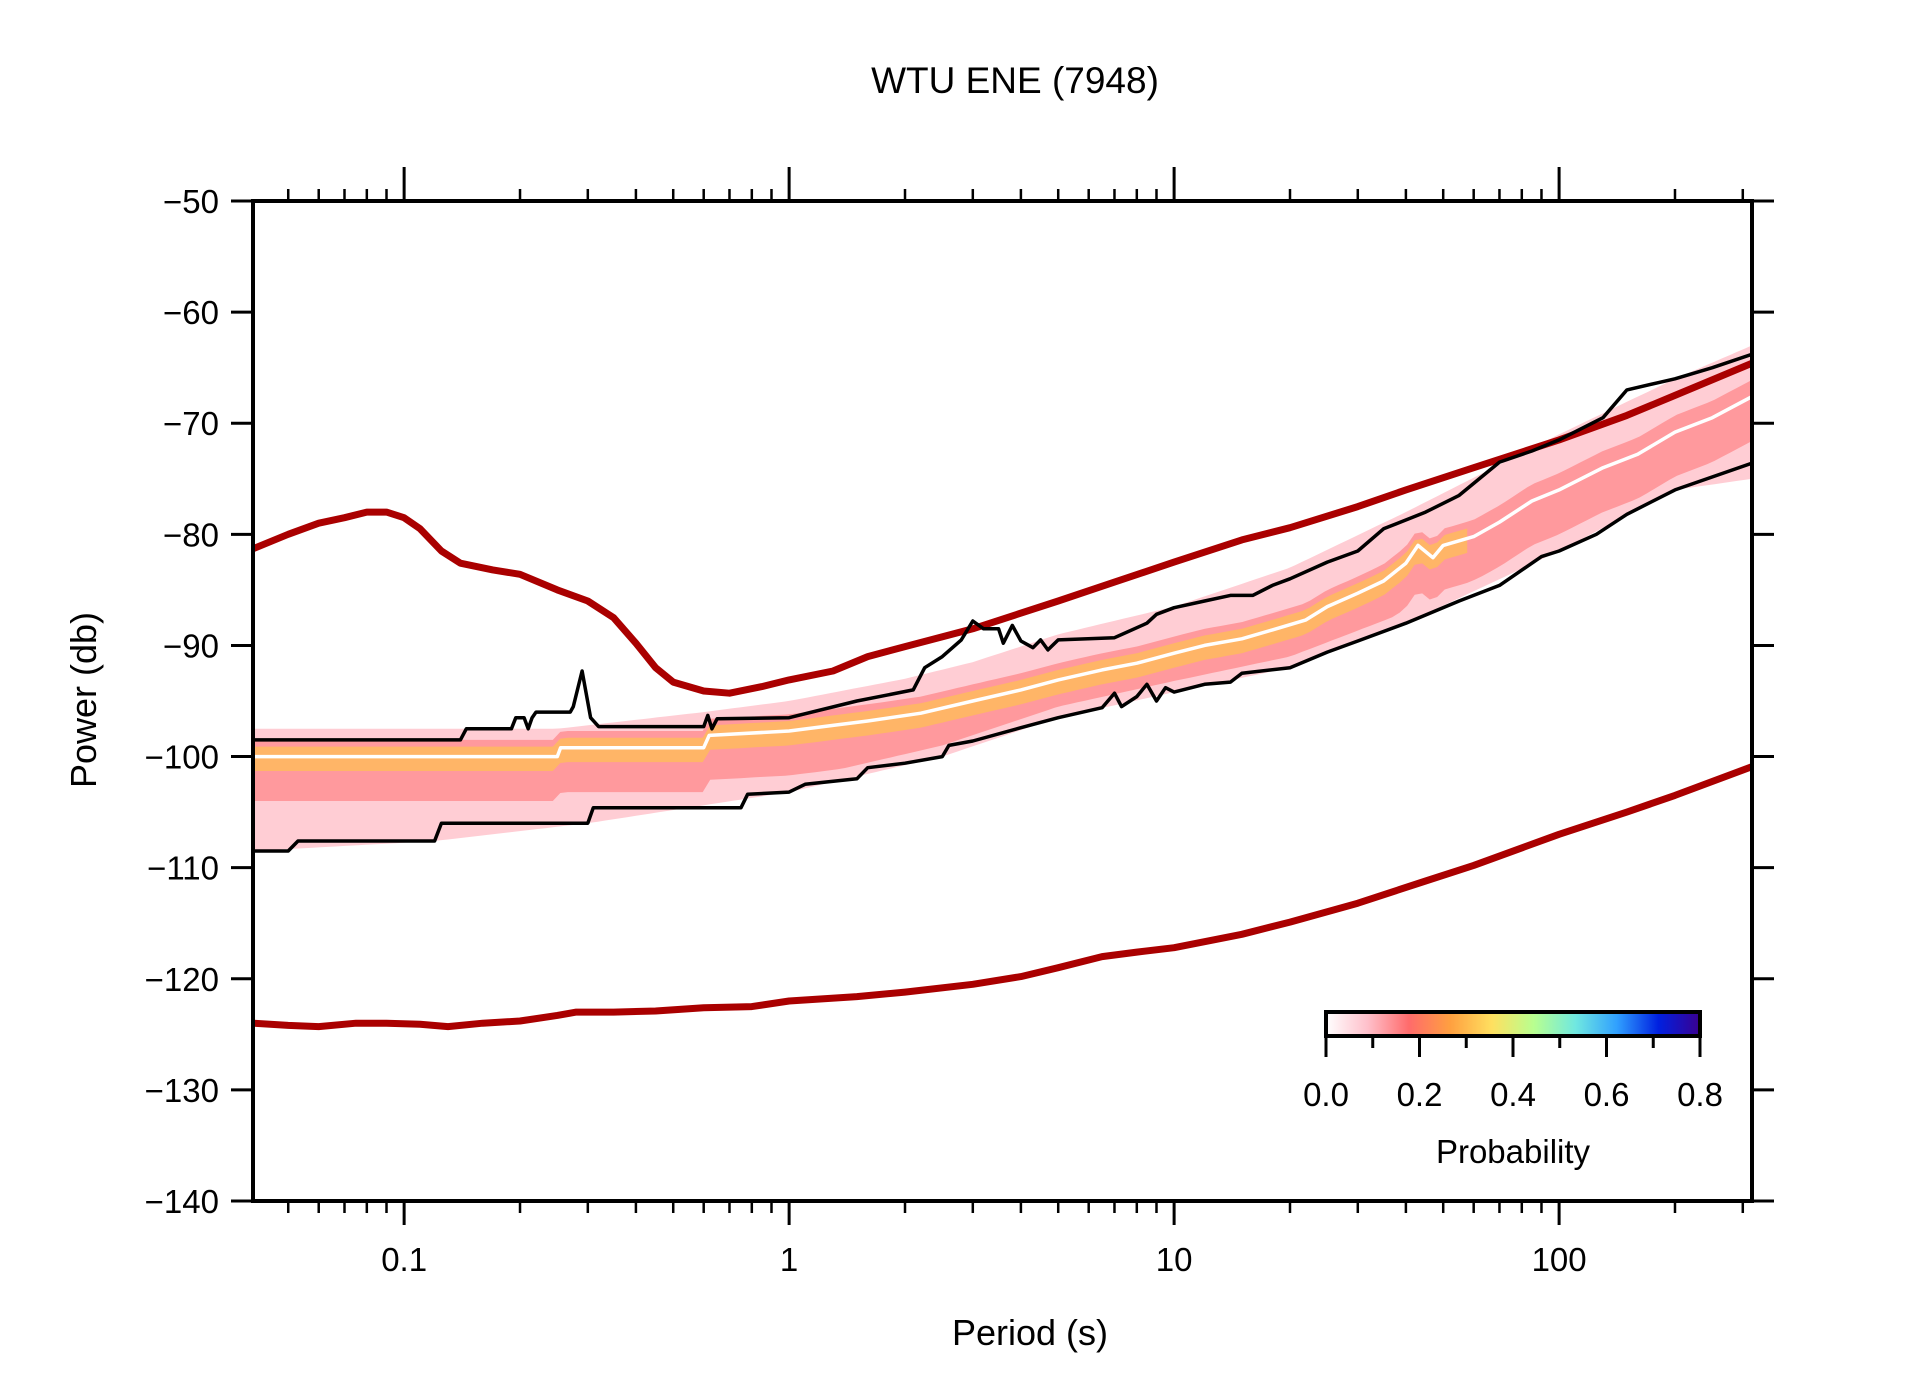  I want to click on colorbar-label: Probability, so click(1513, 1151).